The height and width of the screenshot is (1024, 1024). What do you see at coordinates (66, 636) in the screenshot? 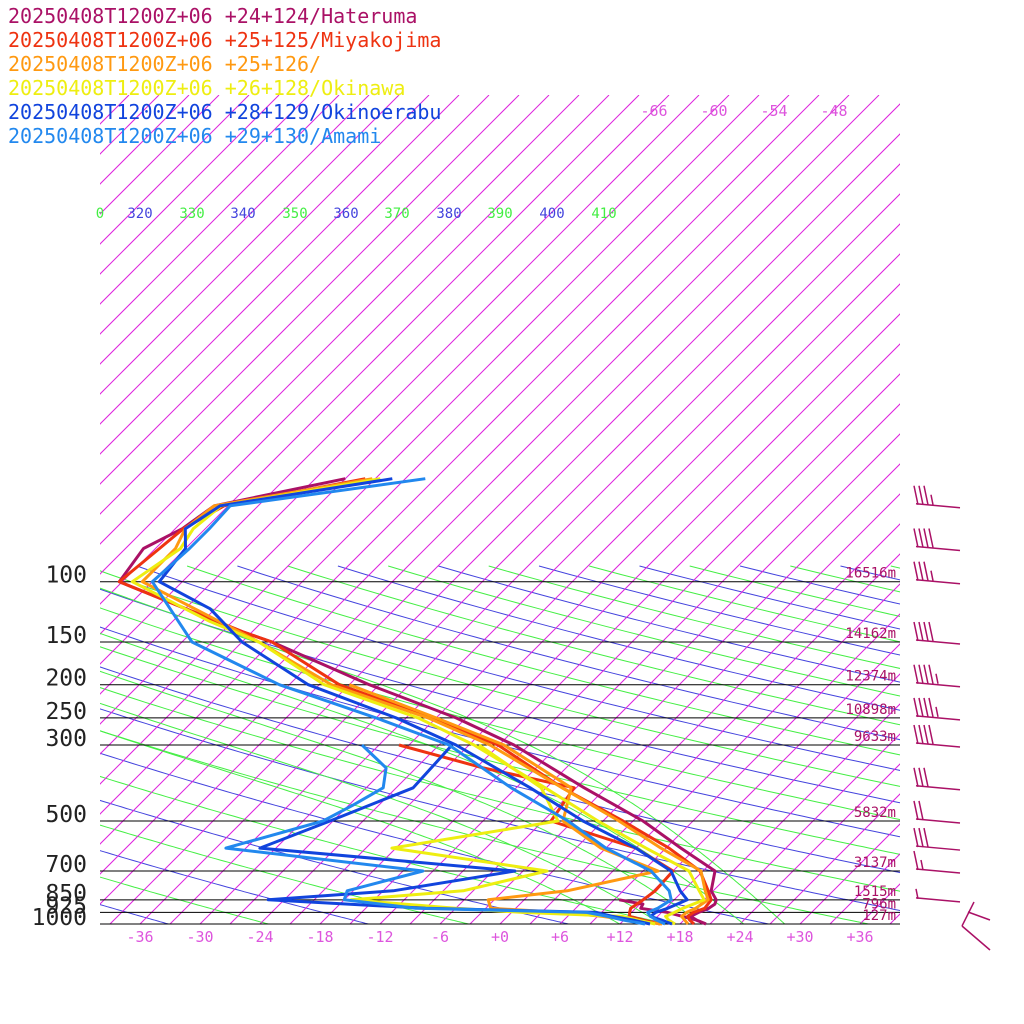
I see `pressure-label: 150` at bounding box center [66, 636].